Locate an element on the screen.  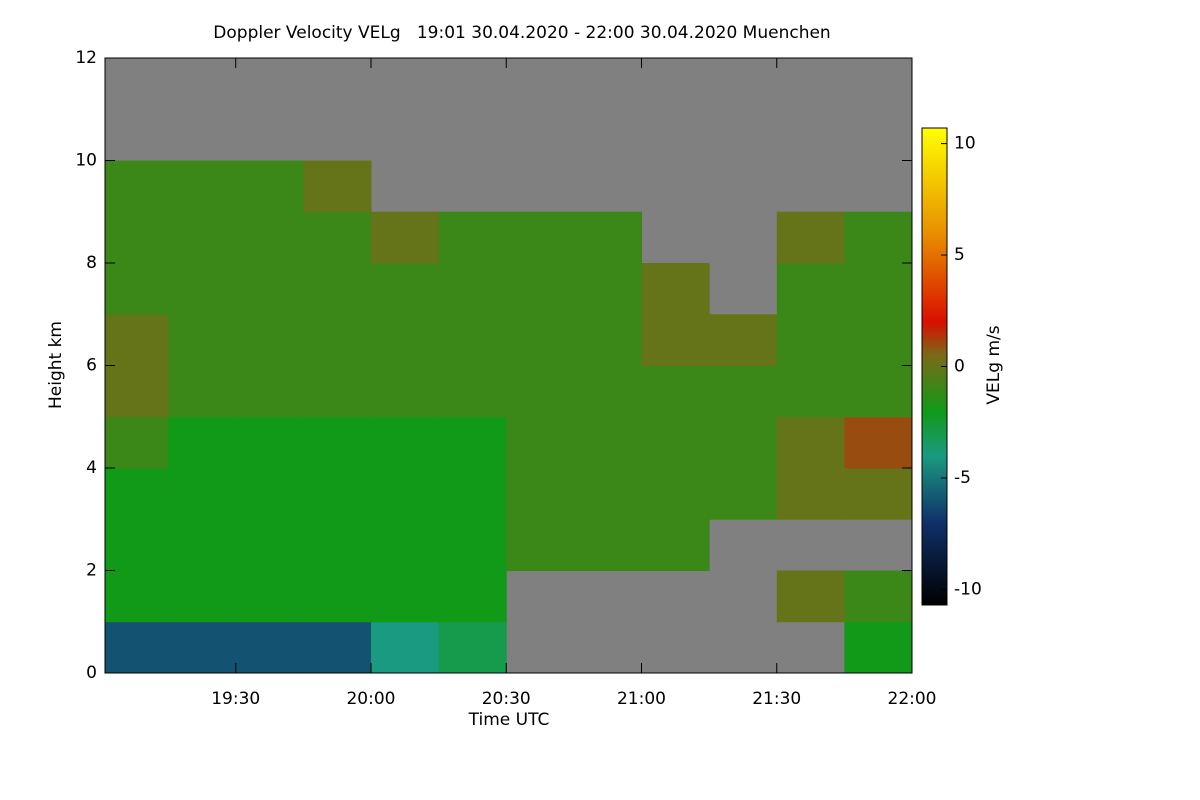
y-tick-label: 10 is located at coordinates (86, 161).